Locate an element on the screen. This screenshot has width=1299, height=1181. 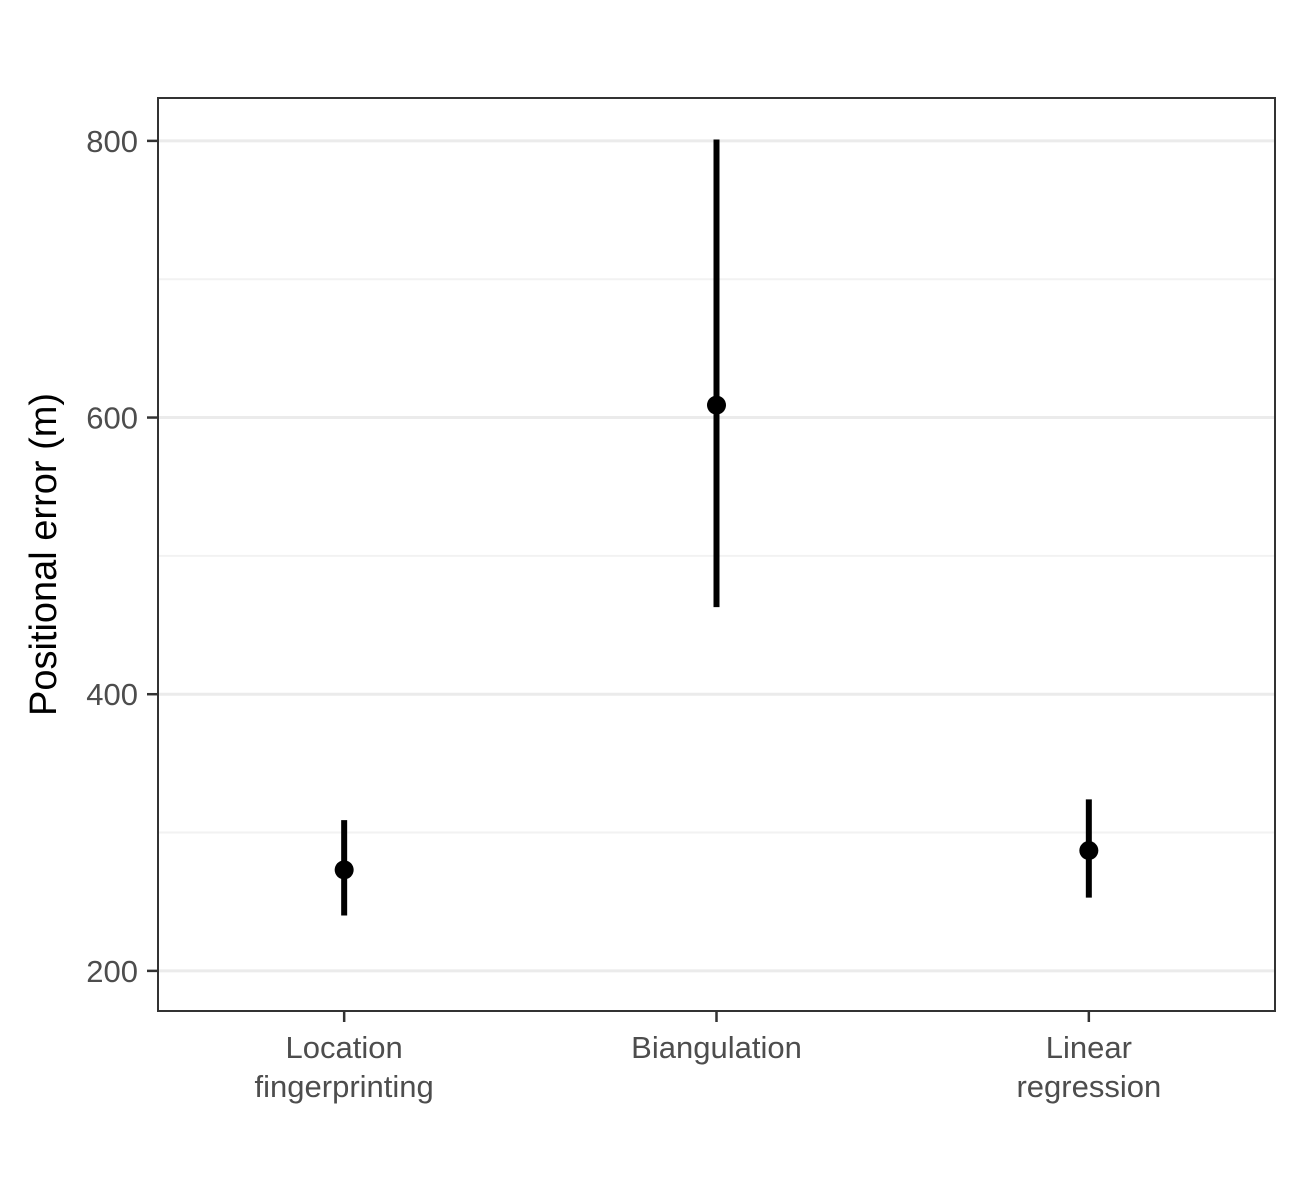
y-axis-title: Positional error (m) is located at coordinates (44, 554).